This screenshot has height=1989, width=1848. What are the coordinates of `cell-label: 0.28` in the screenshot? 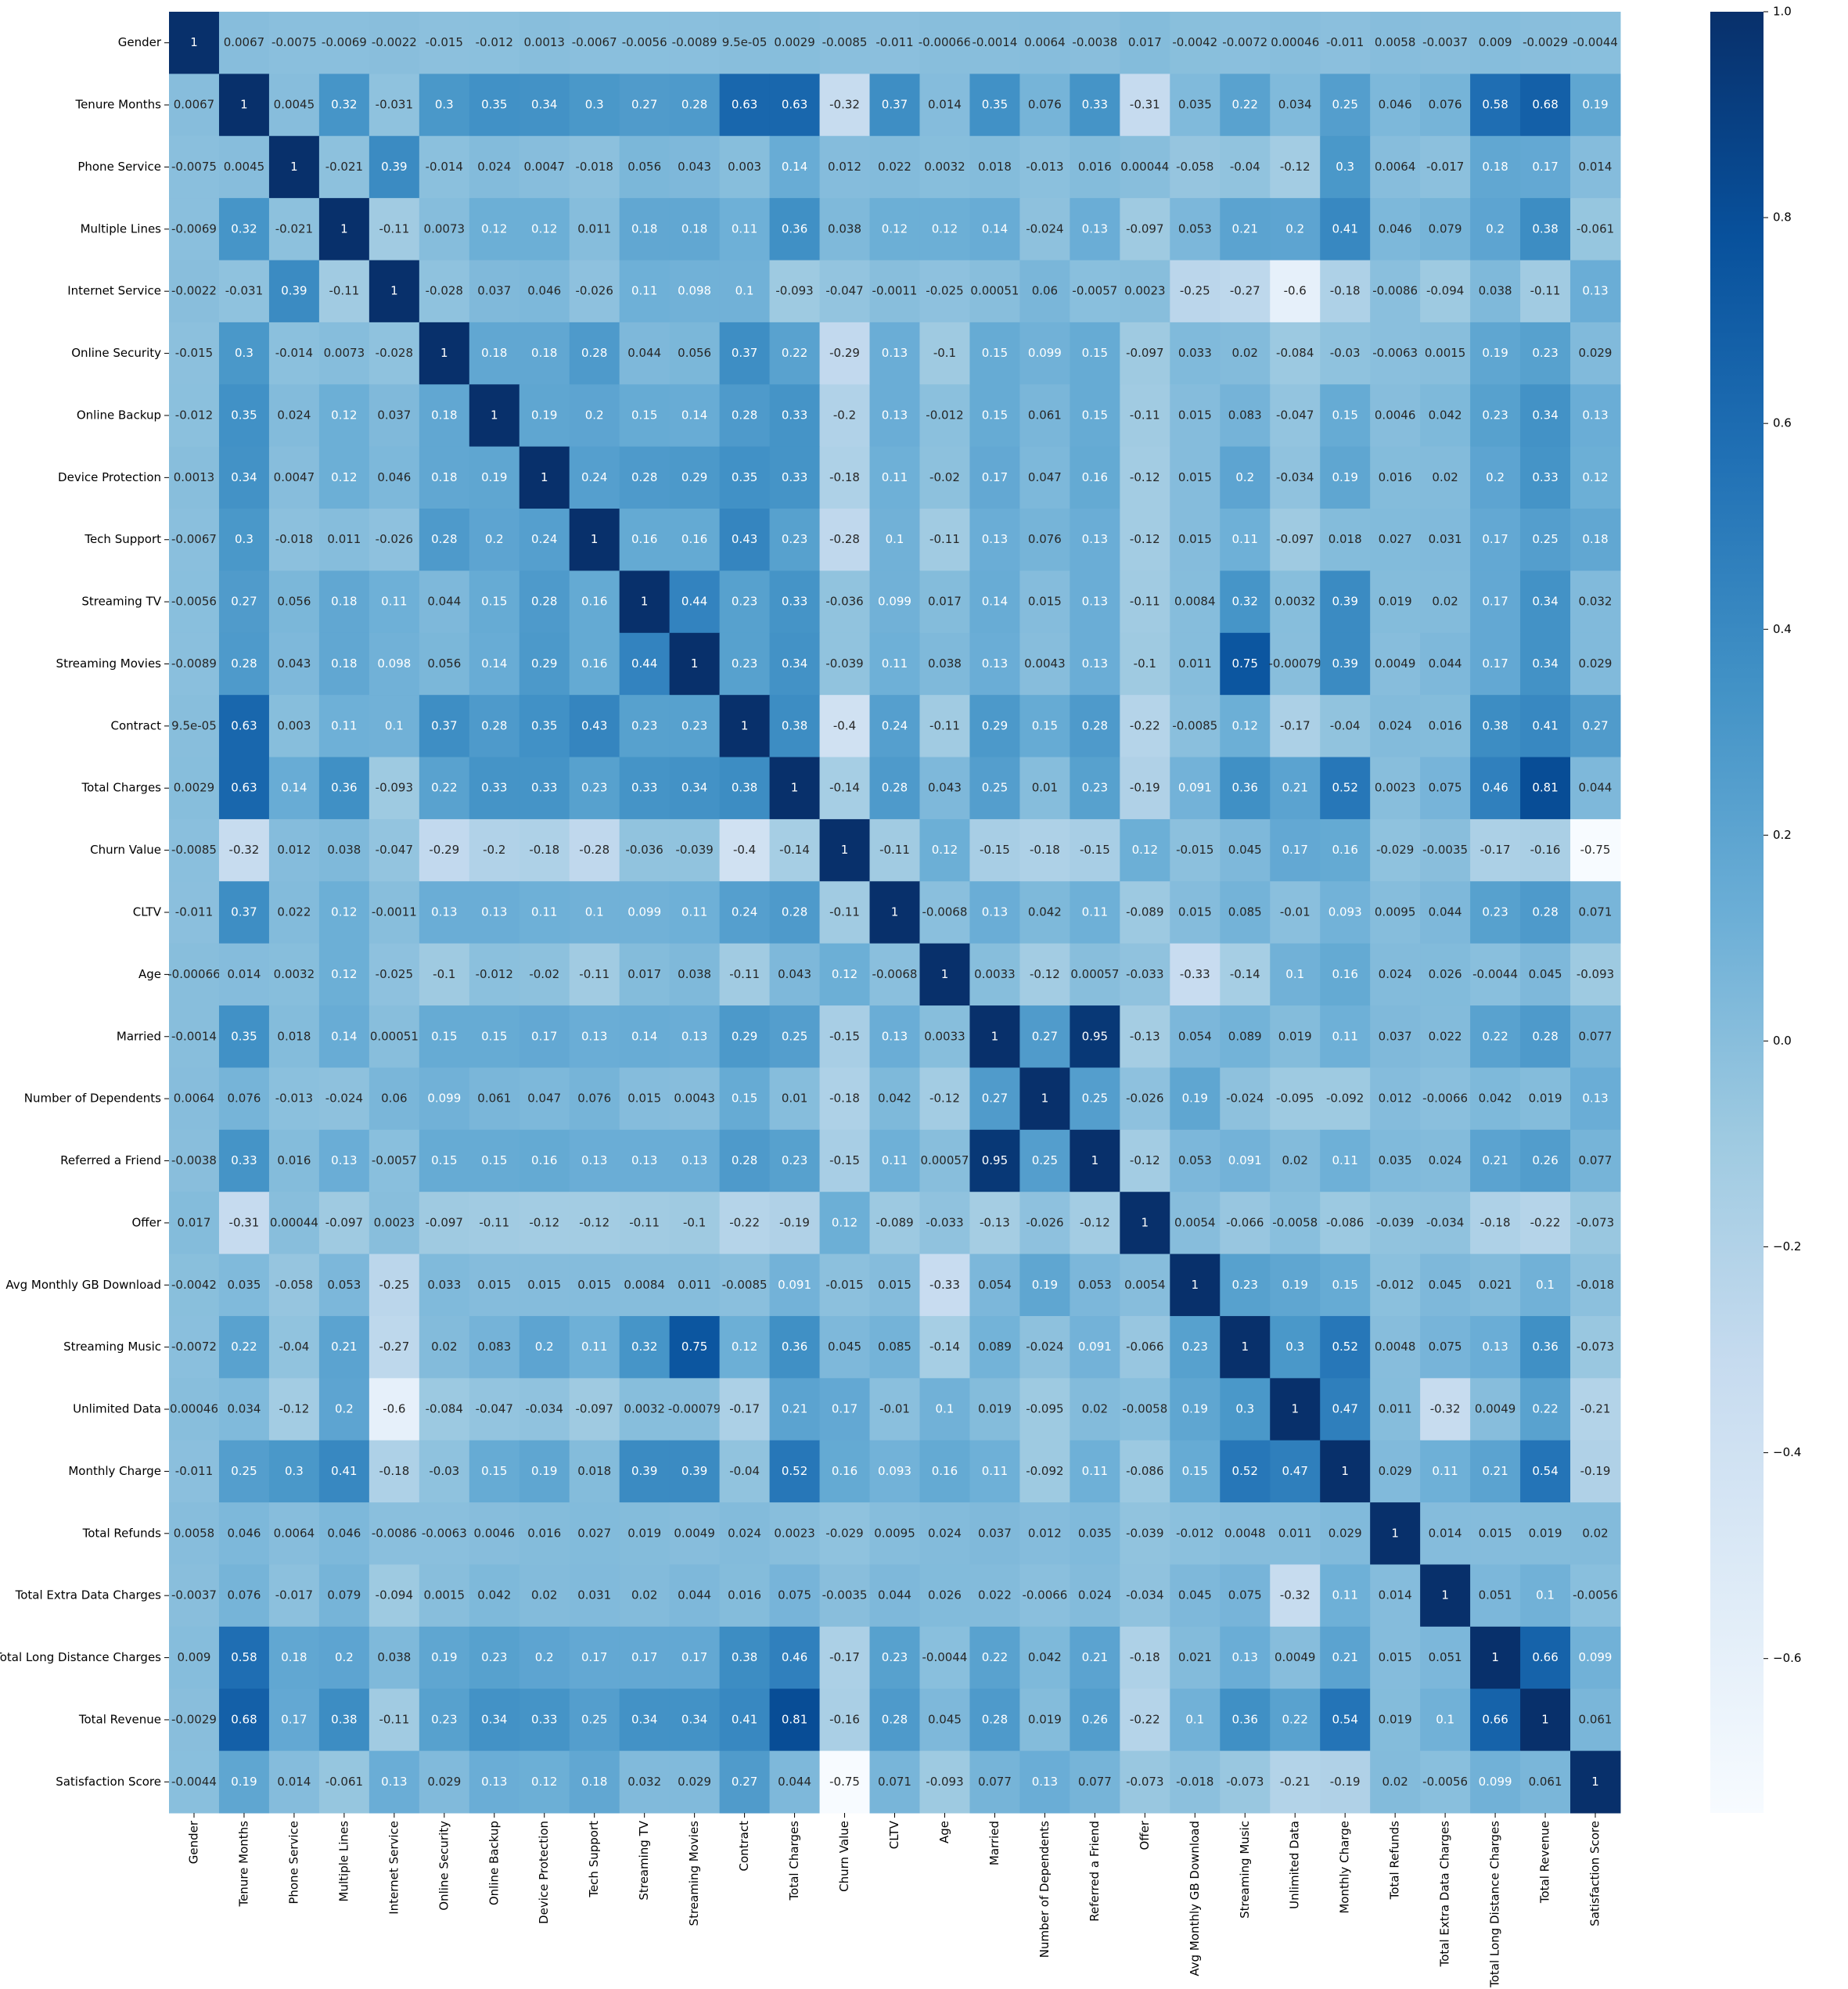 It's located at (1095, 725).